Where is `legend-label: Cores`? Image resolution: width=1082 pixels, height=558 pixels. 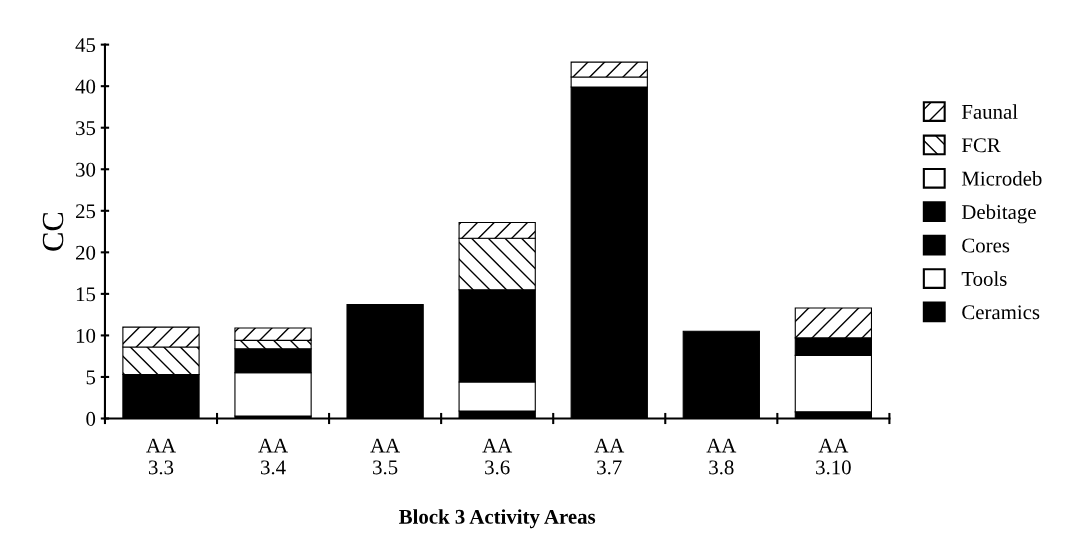 legend-label: Cores is located at coordinates (986, 245).